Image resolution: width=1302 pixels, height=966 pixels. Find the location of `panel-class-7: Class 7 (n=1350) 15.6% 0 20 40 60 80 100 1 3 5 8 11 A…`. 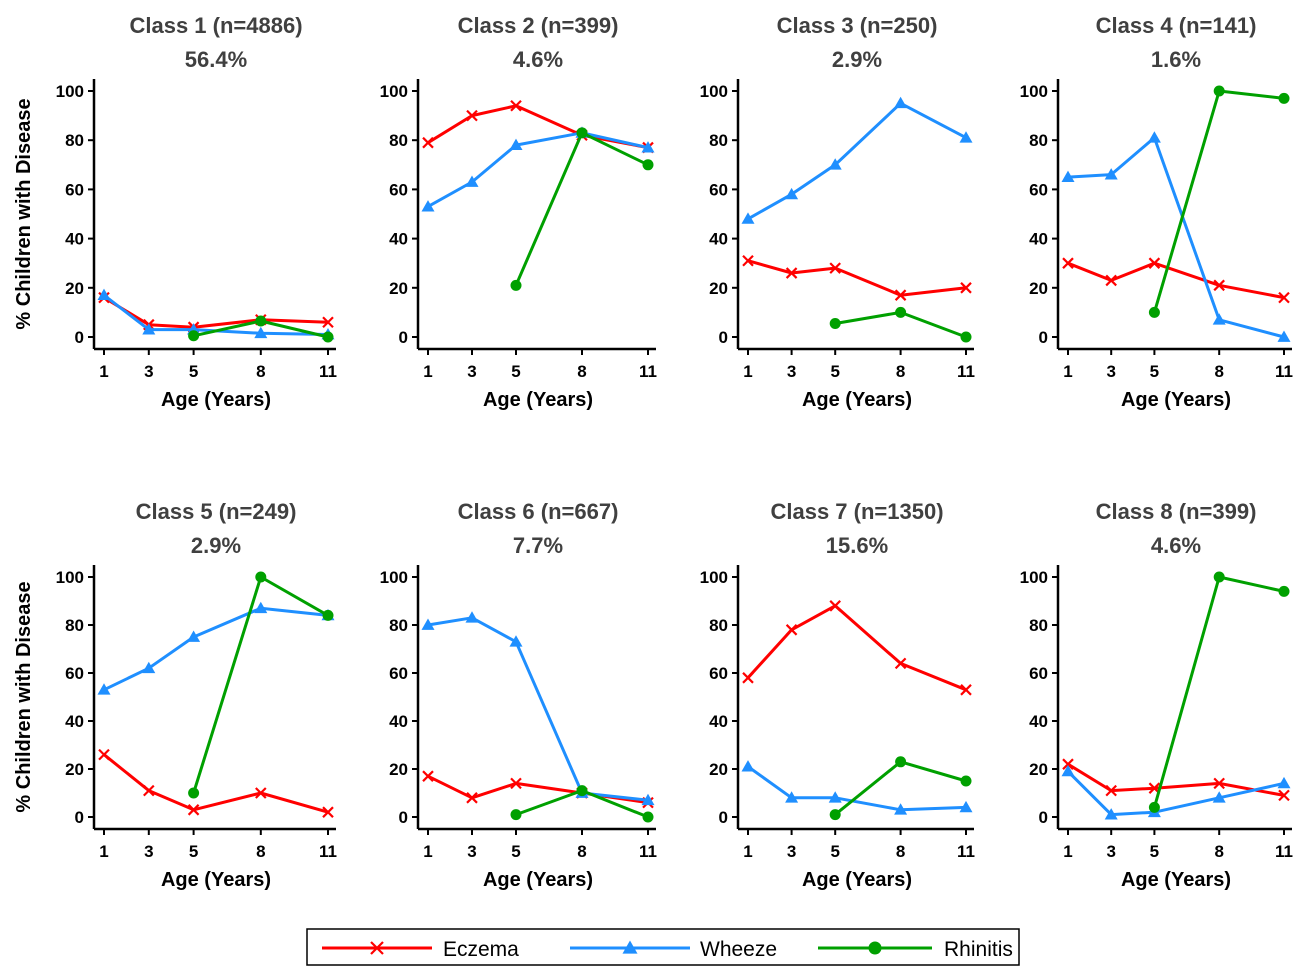

panel-class-7: Class 7 (n=1350) 15.6% 0 20 40 60 80 100 1 3 5 8 11 A… is located at coordinates (837, 695).